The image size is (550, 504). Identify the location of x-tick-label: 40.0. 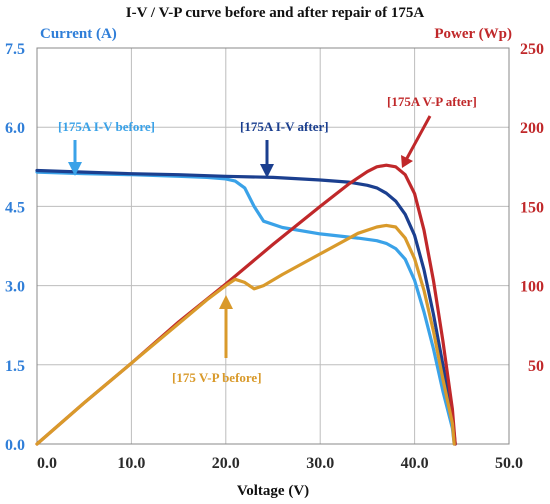
(415, 463).